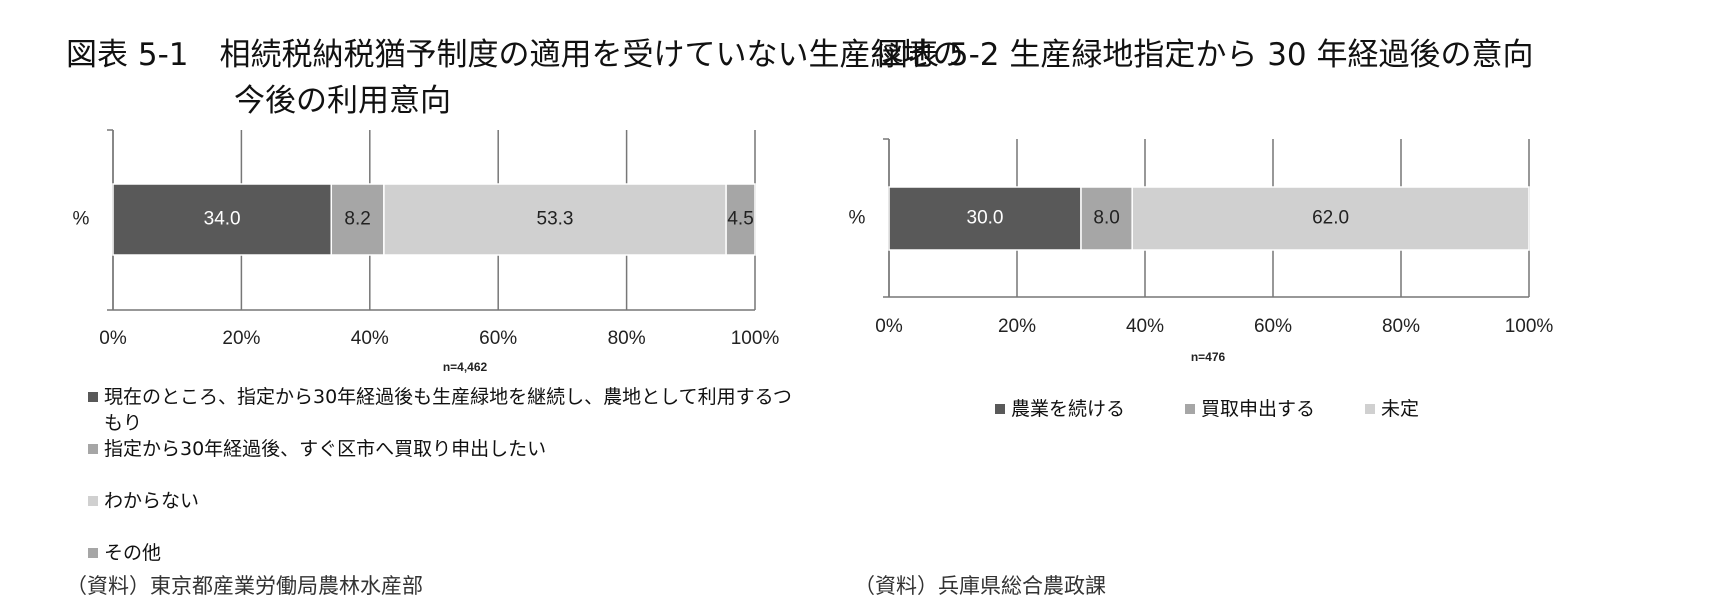 The height and width of the screenshot is (607, 1720). What do you see at coordinates (448, 553) in the screenshot?
I see `legend-item: その他` at bounding box center [448, 553].